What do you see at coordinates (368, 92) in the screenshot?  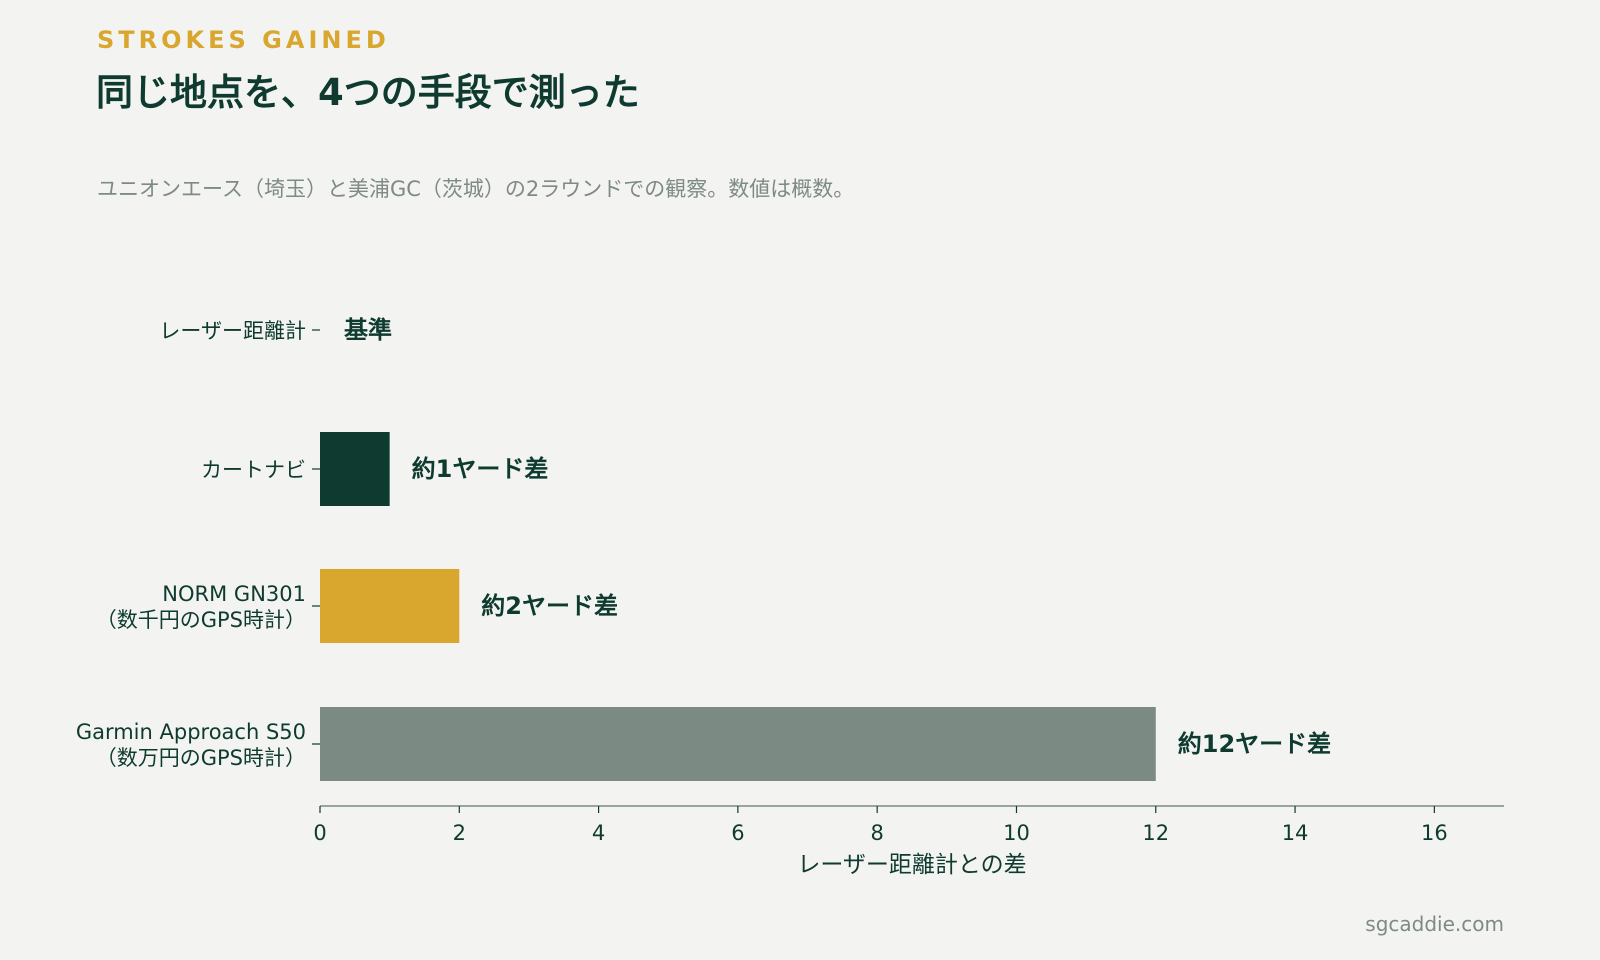 I see `chart-title: 同じ地点を、4つの手段で測った` at bounding box center [368, 92].